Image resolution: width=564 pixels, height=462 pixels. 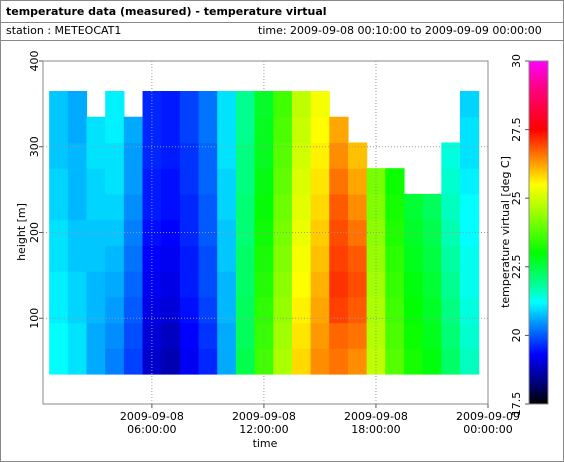 What do you see at coordinates (505, 232) in the screenshot?
I see `colorbar-title: temperature virtual [deg C]` at bounding box center [505, 232].